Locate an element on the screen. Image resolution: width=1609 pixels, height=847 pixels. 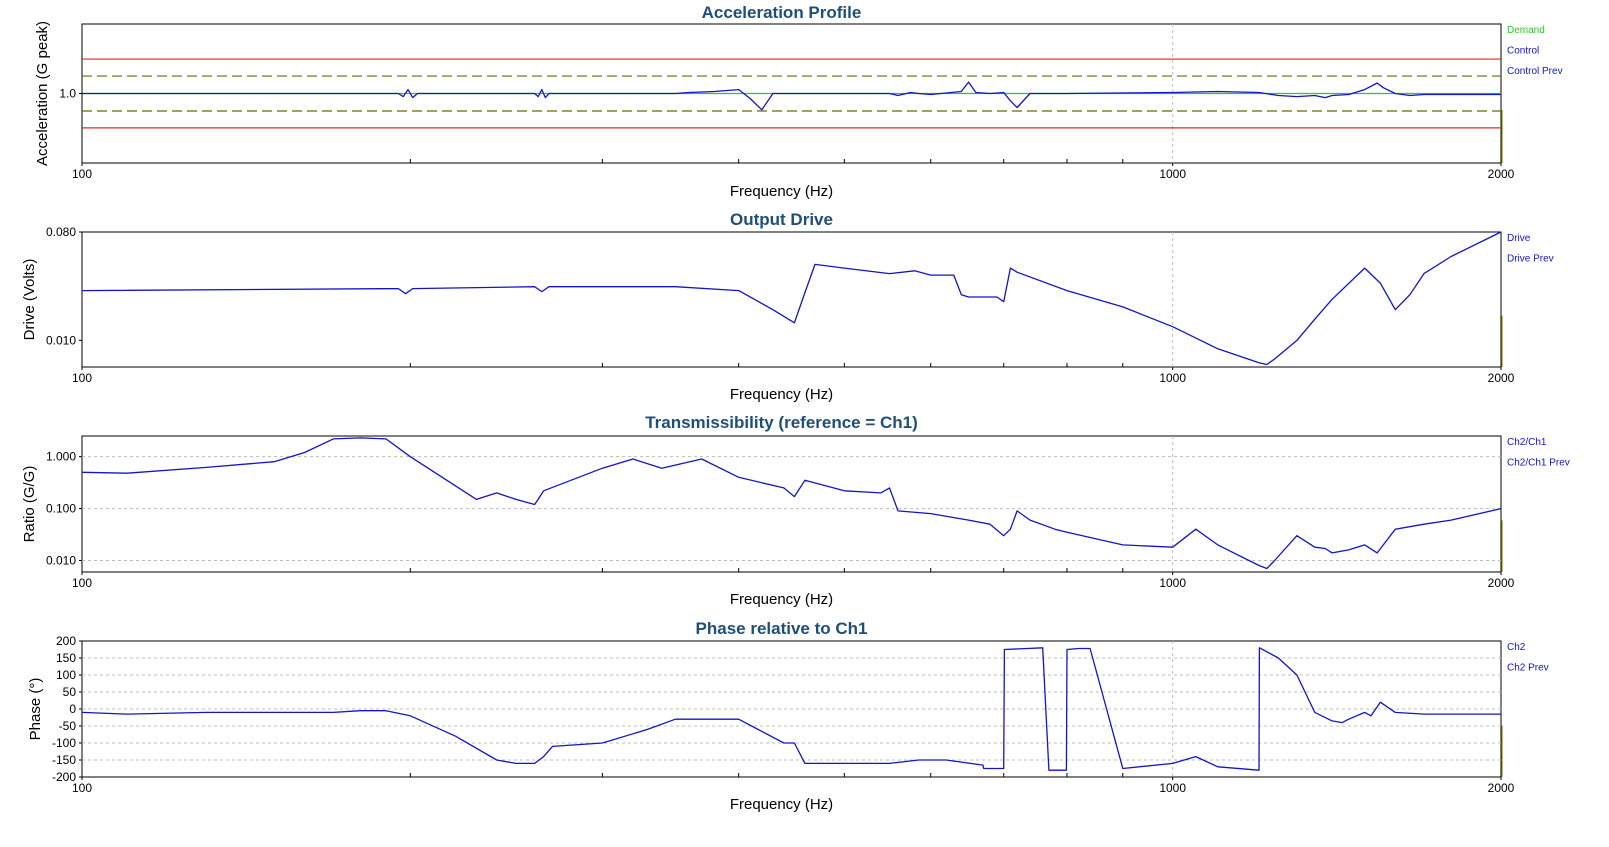
y-axis-label: Acceleration (G peak) is located at coordinates (42, 93).